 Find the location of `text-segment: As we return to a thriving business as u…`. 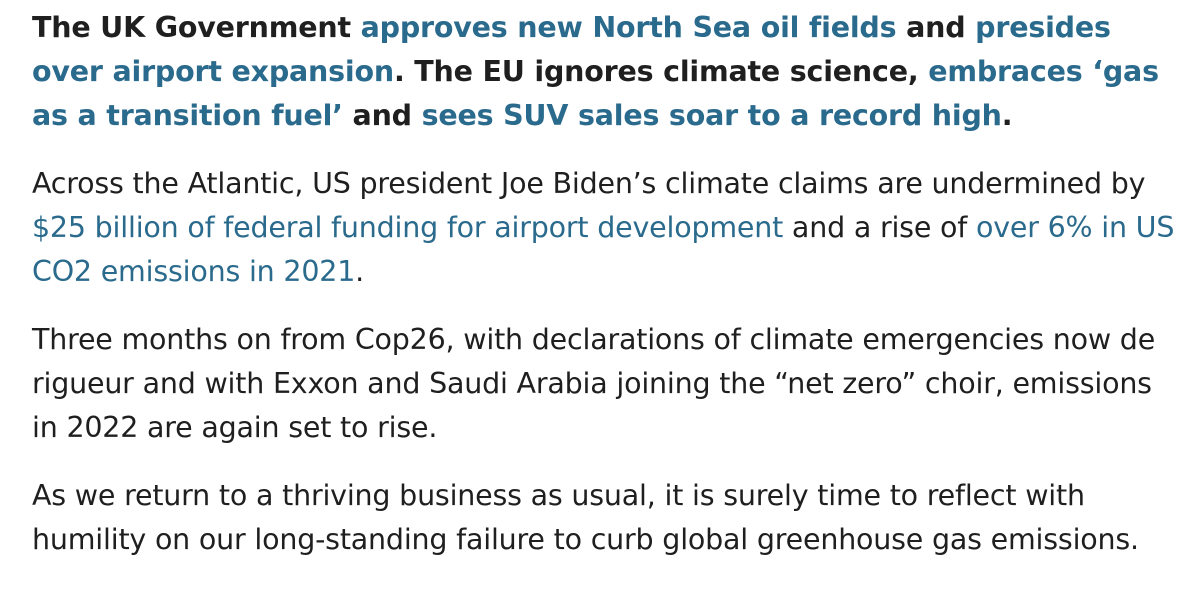

text-segment: As we return to a thriving business as u… is located at coordinates (585, 517).